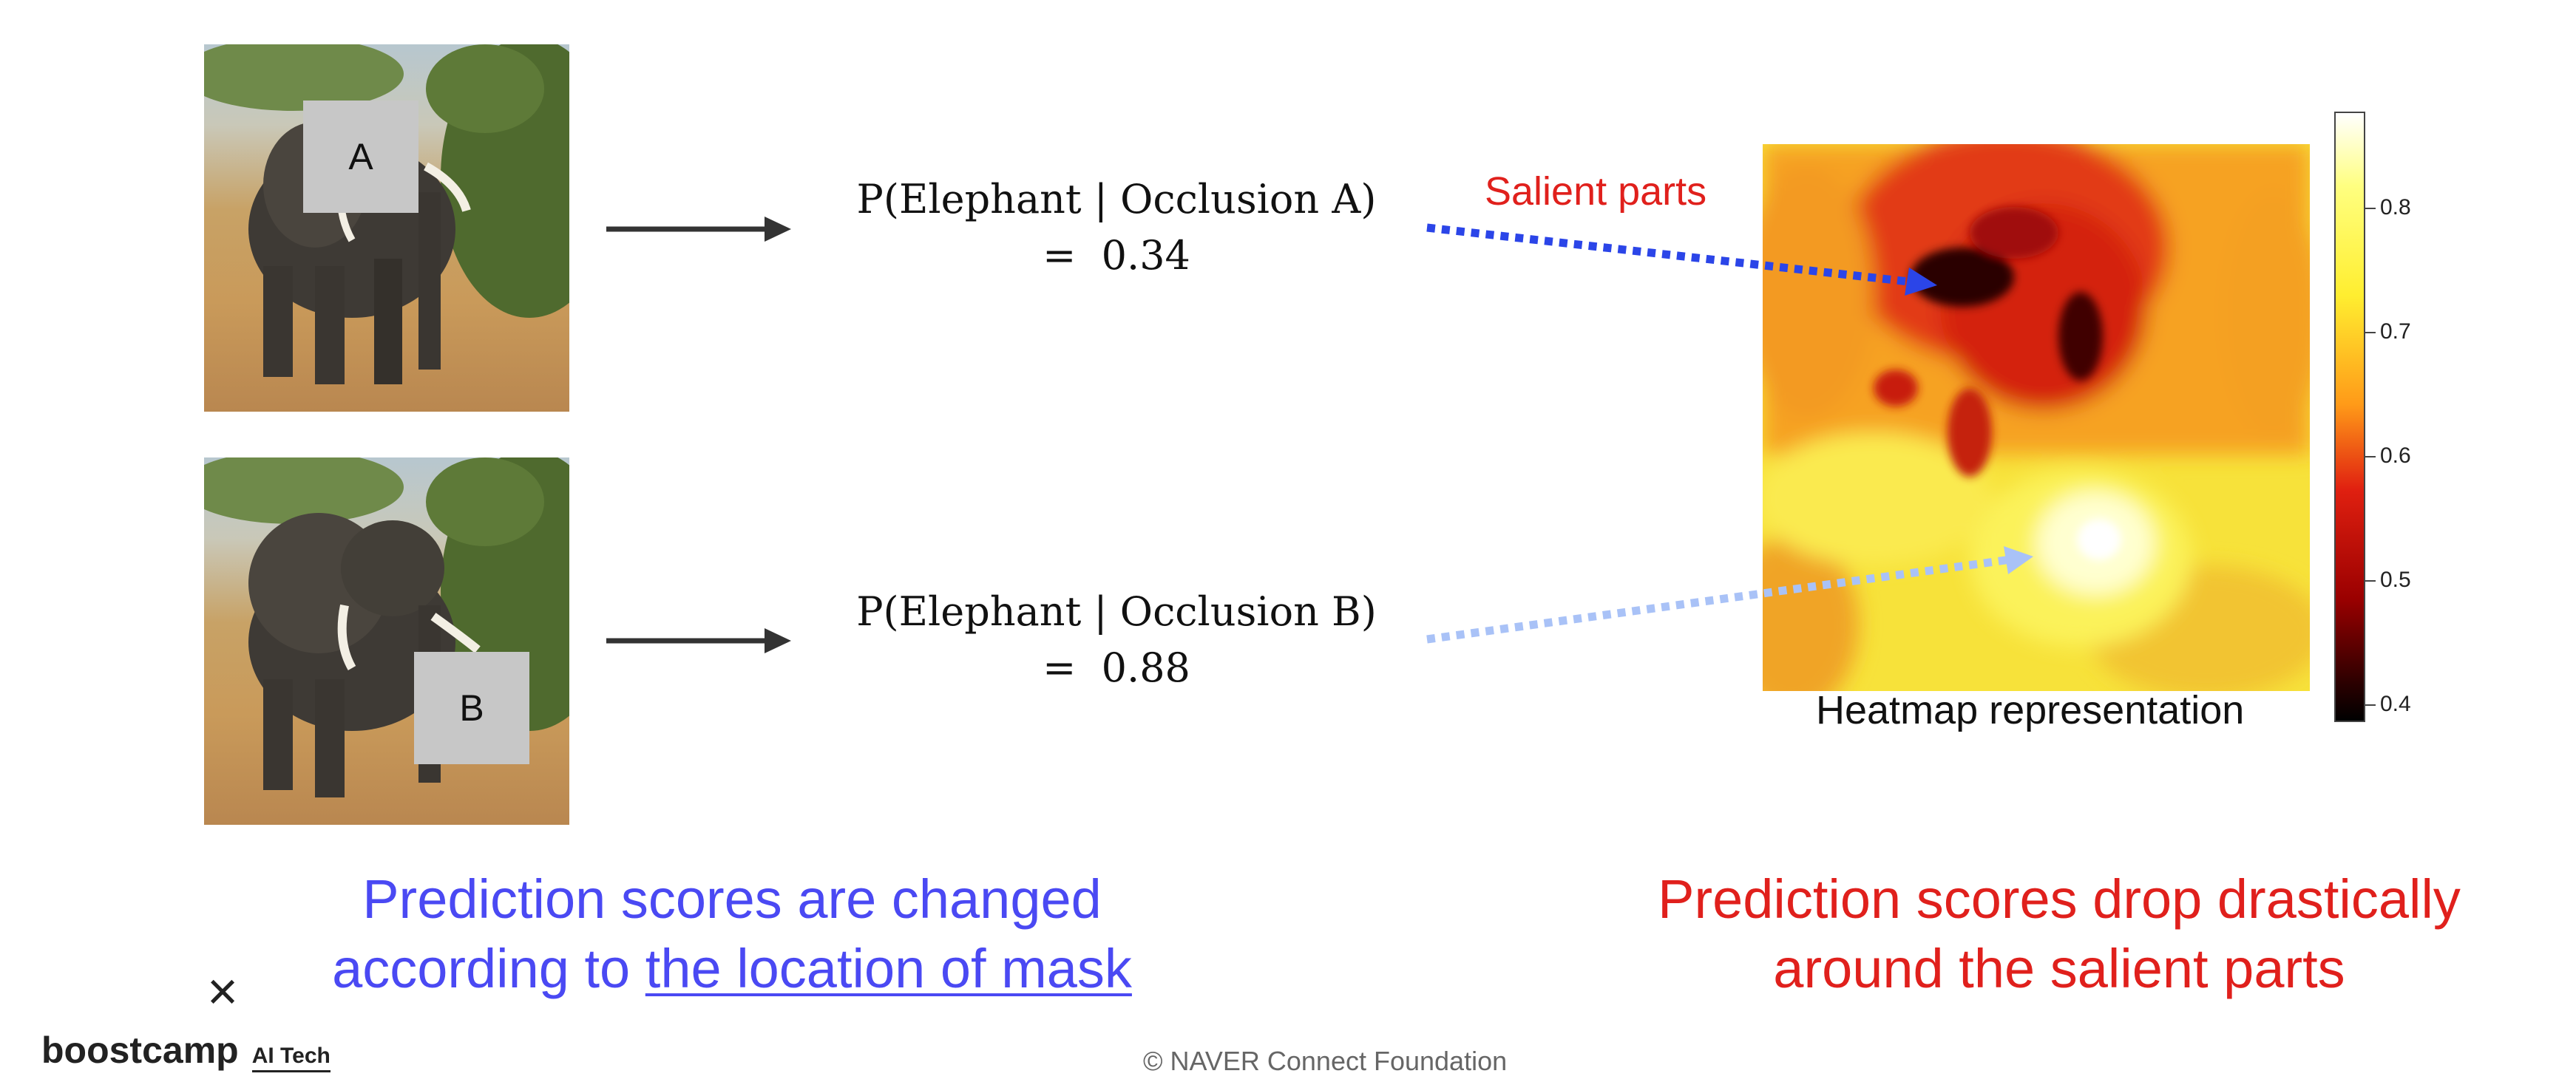 This screenshot has height=1082, width=2576. What do you see at coordinates (2059, 969) in the screenshot?
I see `caption-right-line2: around the salient parts` at bounding box center [2059, 969].